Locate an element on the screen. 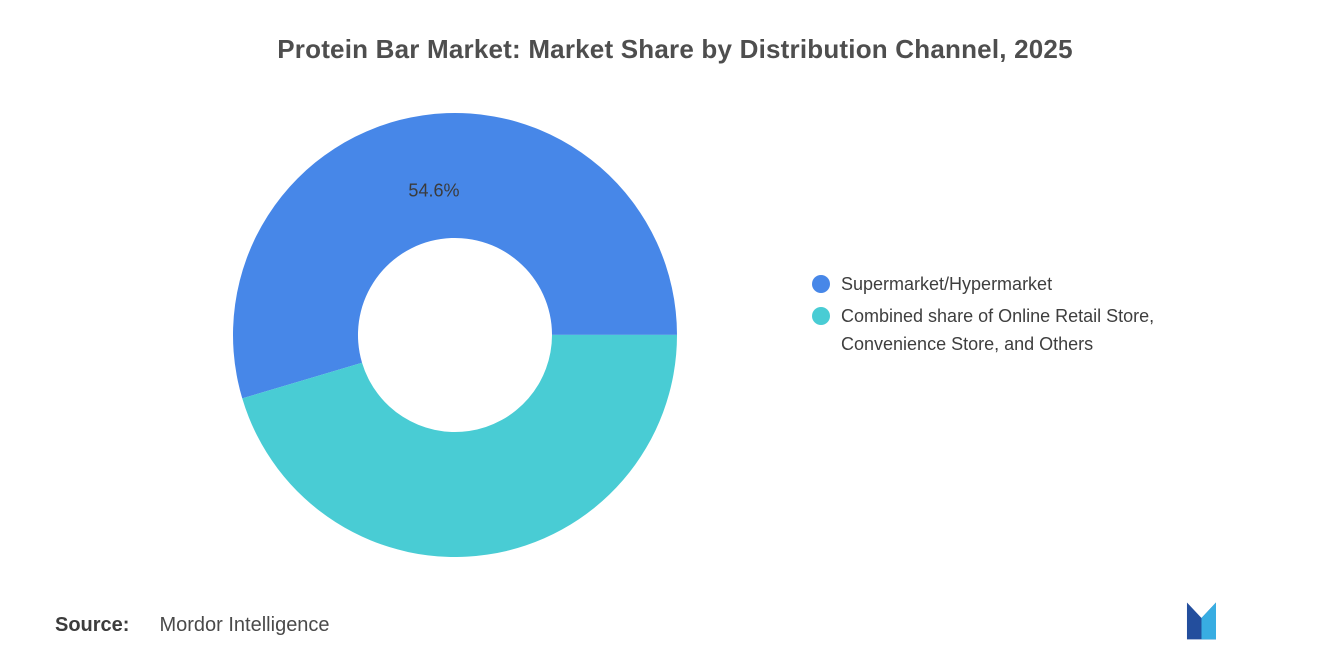  mordor-intelligence-logo is located at coordinates (1216, 619).